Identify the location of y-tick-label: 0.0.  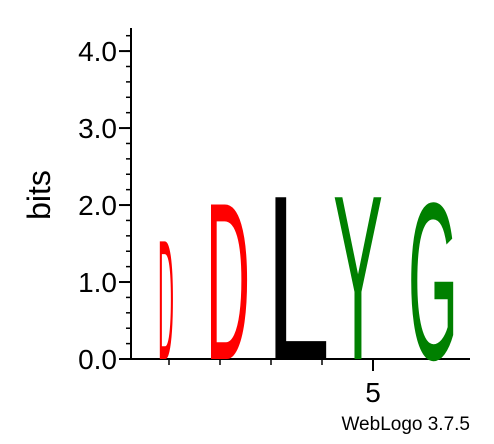
(97, 359).